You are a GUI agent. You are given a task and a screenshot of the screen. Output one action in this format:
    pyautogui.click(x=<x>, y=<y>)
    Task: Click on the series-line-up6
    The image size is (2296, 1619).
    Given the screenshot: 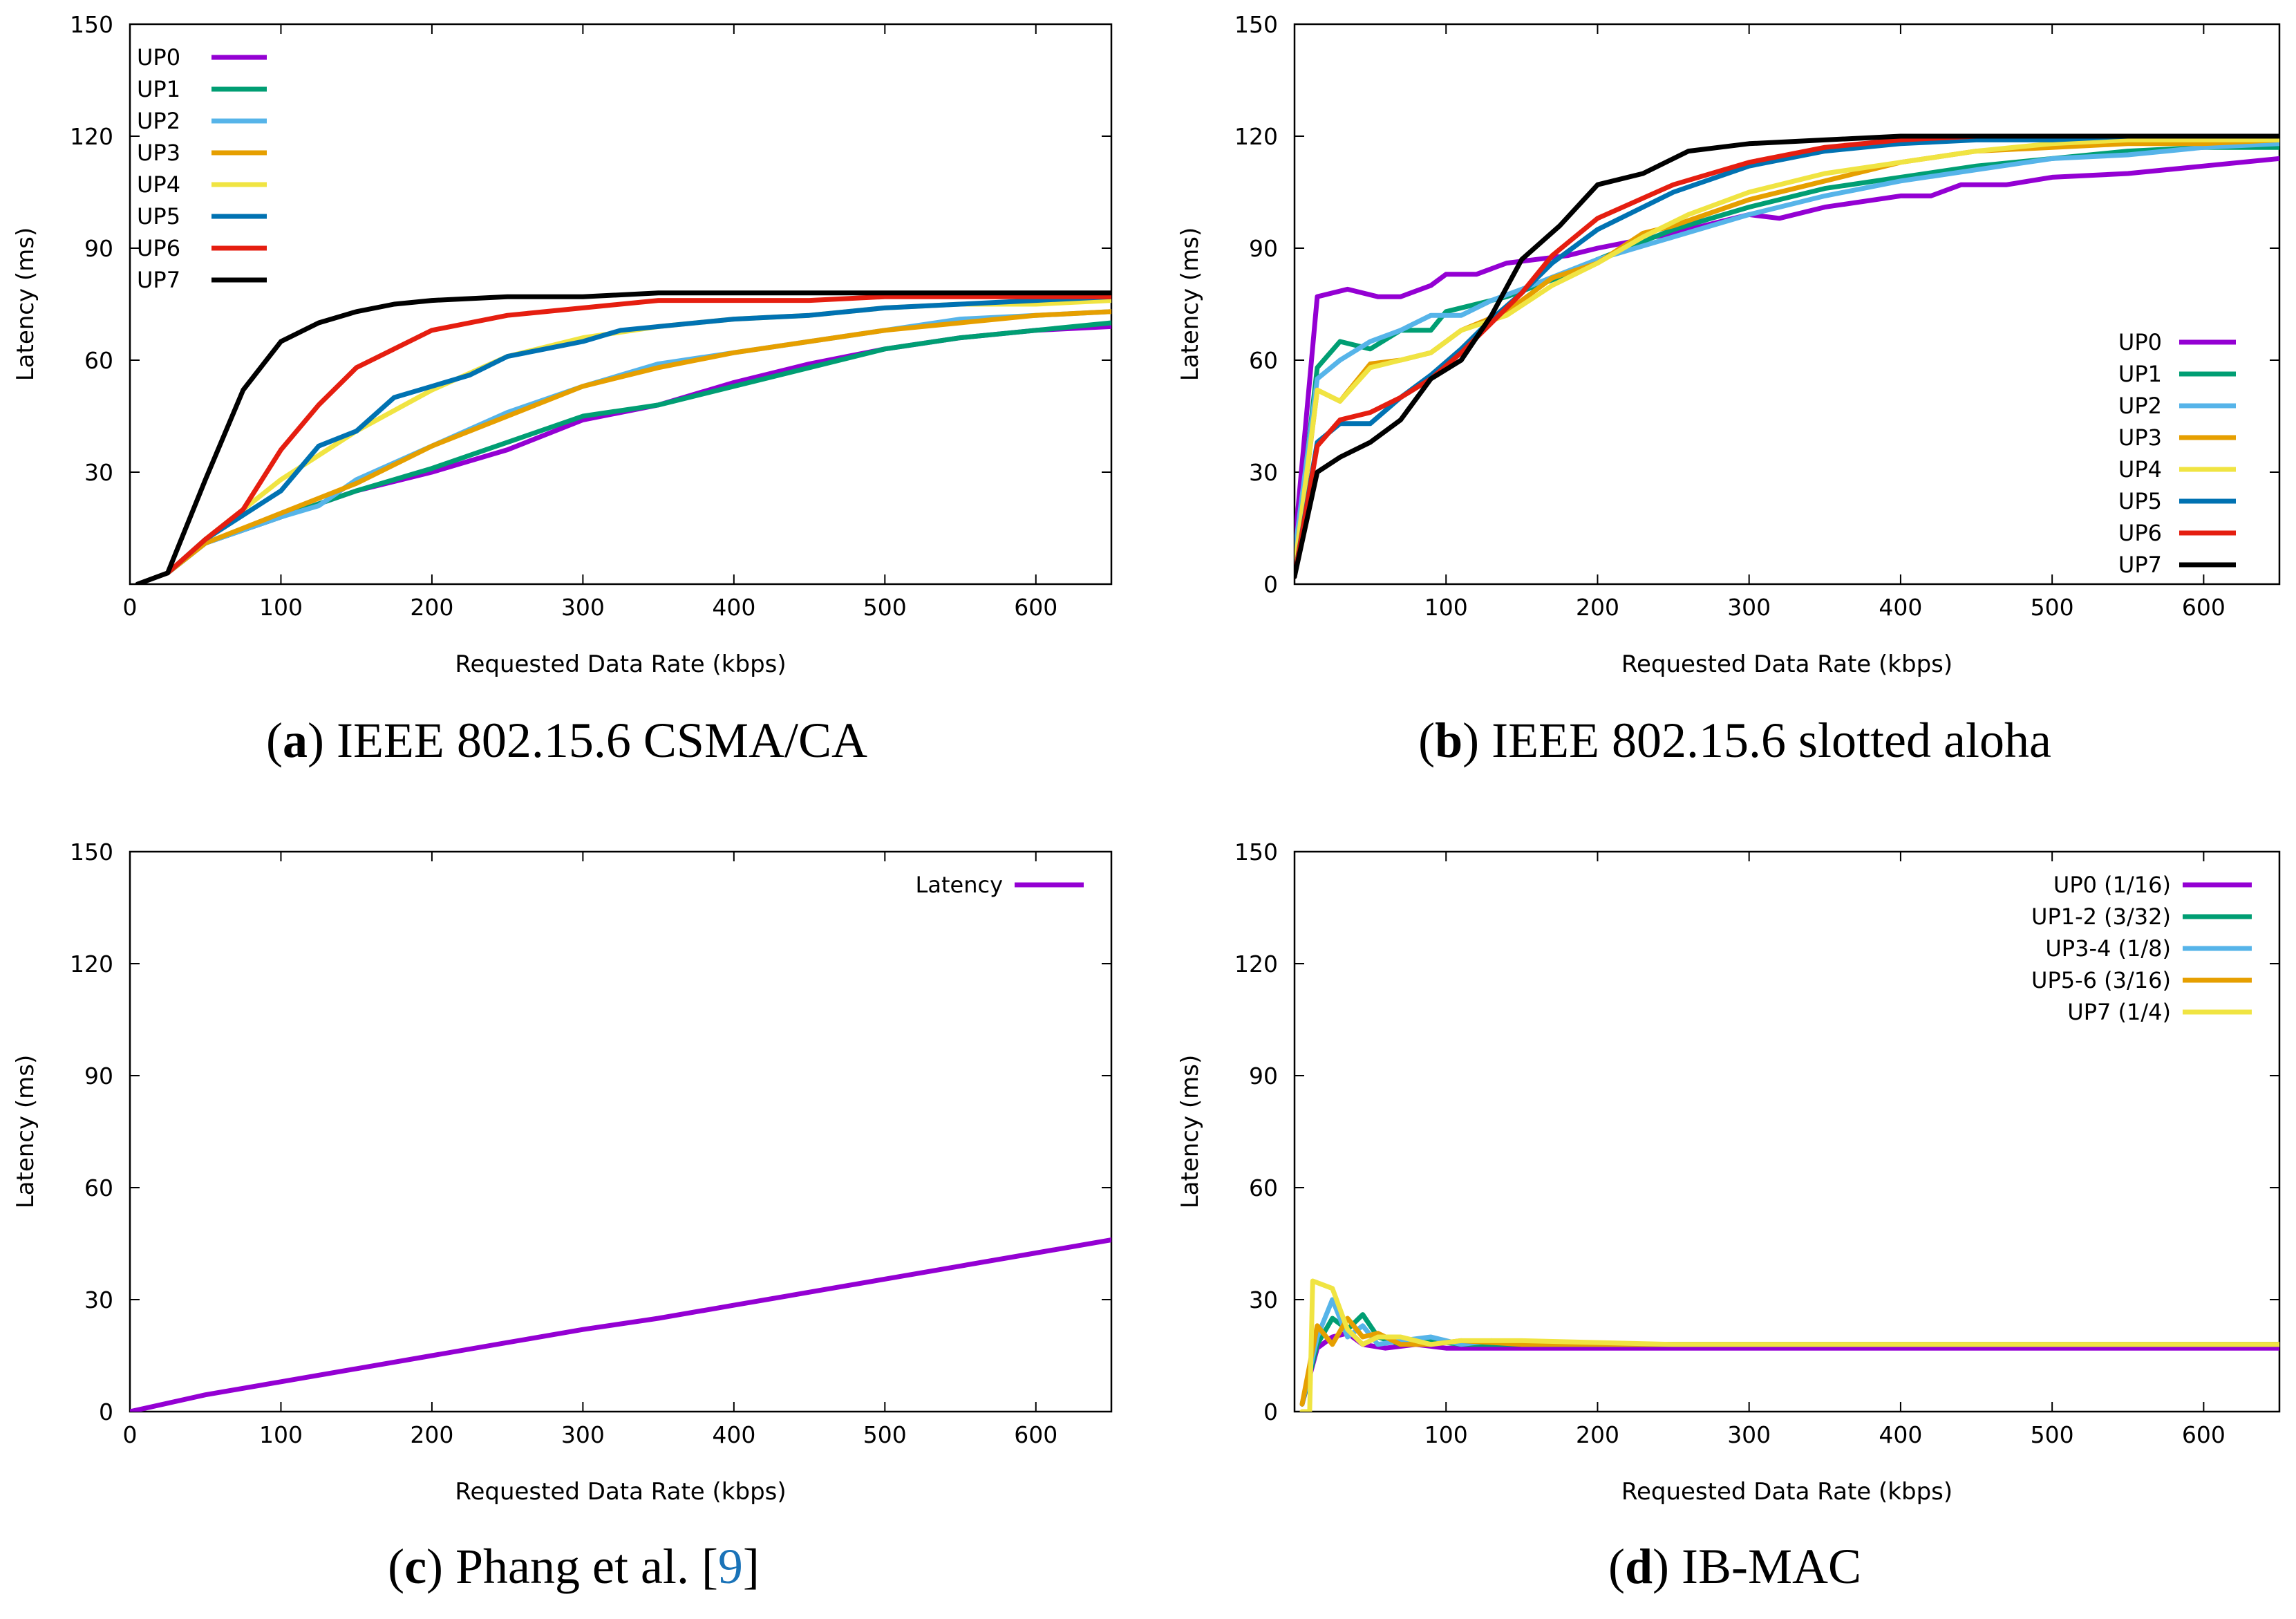 What is the action you would take?
    pyautogui.click(x=638, y=435)
    